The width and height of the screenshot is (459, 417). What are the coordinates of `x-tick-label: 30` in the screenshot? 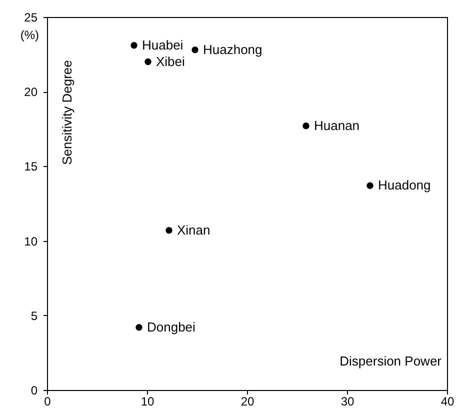 It's located at (347, 401).